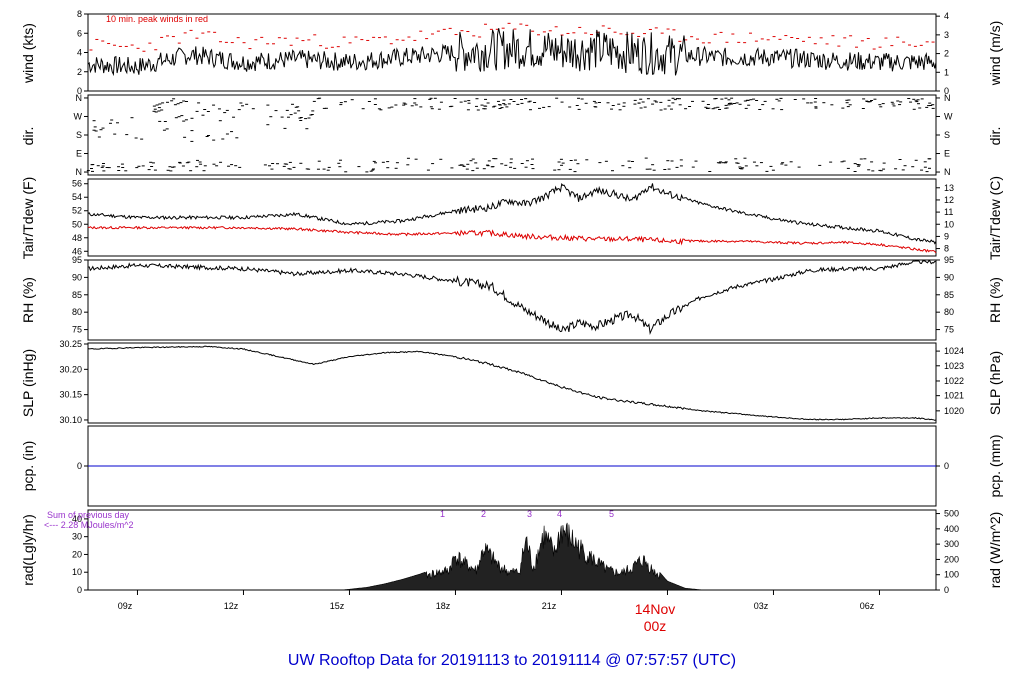  What do you see at coordinates (954, 411) in the screenshot?
I see `y-tick-label: 1020` at bounding box center [954, 411].